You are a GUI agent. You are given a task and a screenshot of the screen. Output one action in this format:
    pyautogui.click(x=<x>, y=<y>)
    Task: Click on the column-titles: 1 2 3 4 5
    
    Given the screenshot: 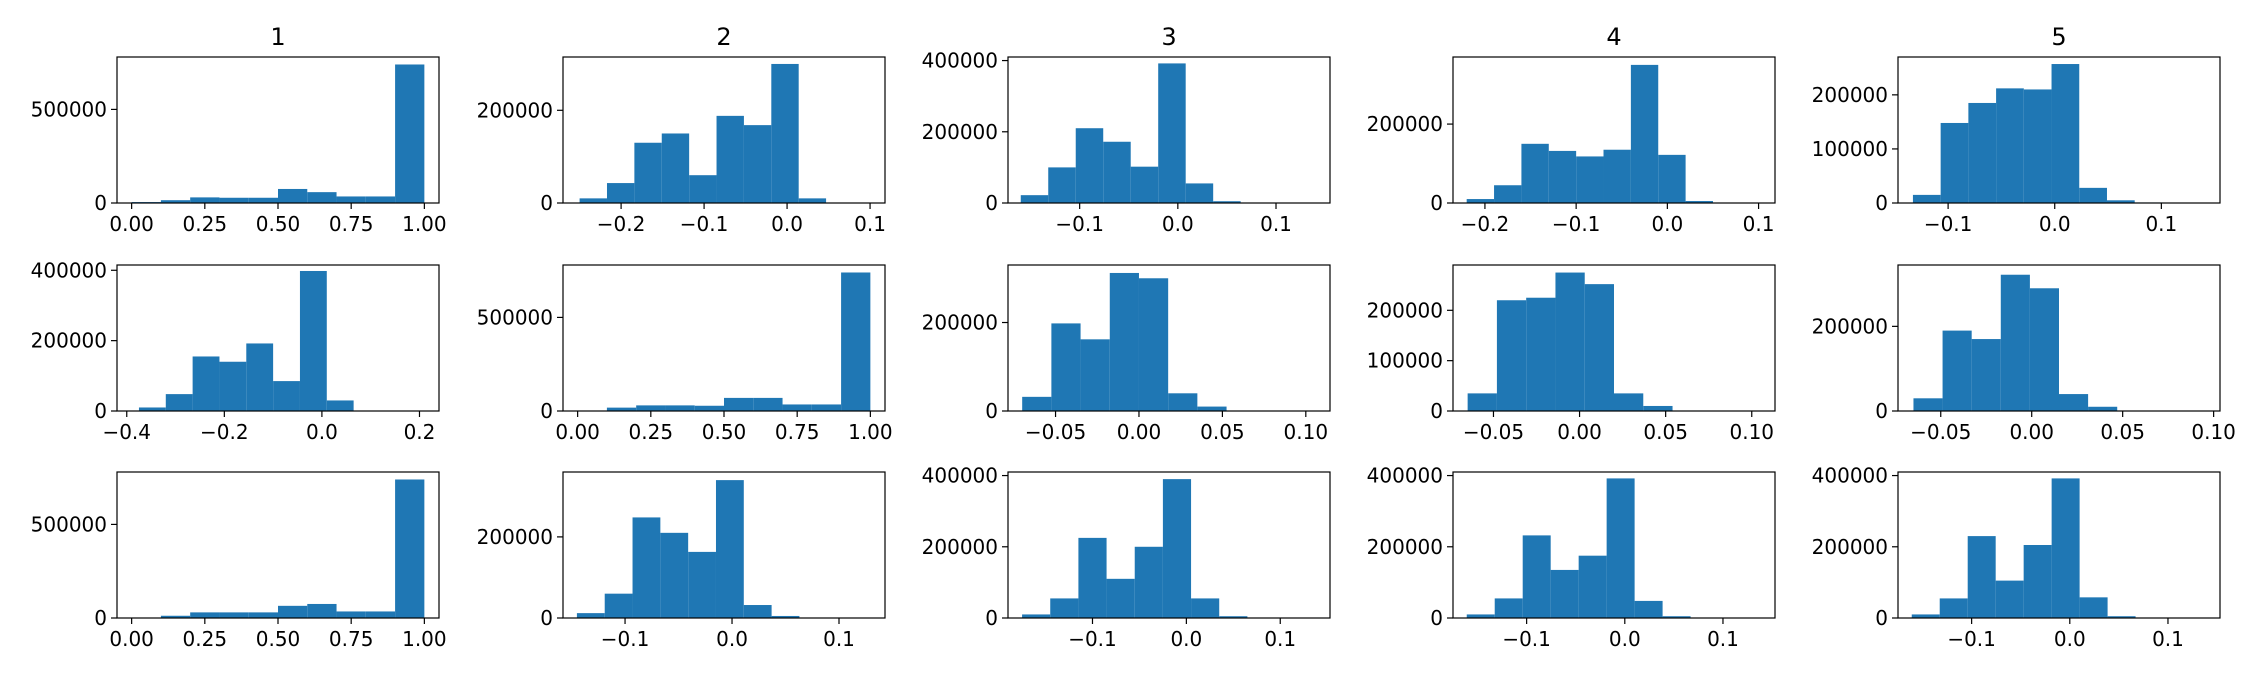 What is the action you would take?
    pyautogui.click(x=1168, y=37)
    